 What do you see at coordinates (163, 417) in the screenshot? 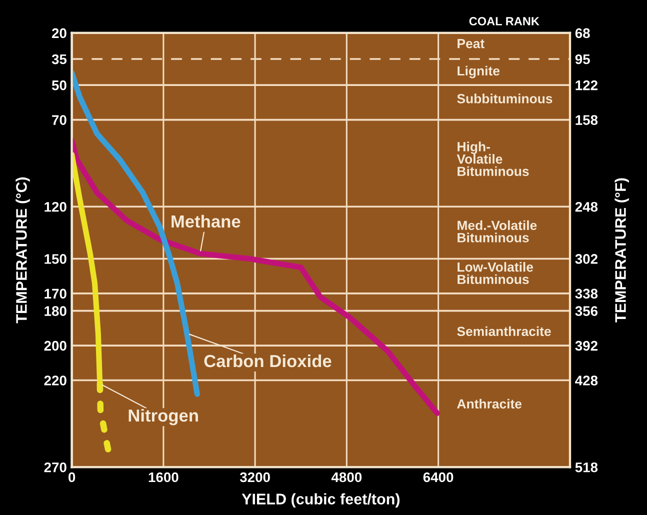
I see `text: Nitrogen` at bounding box center [163, 417].